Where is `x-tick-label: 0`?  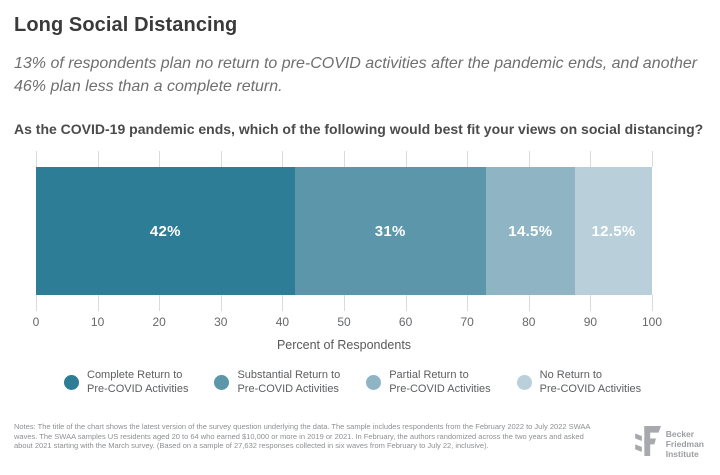
x-tick-label: 0 is located at coordinates (36, 322).